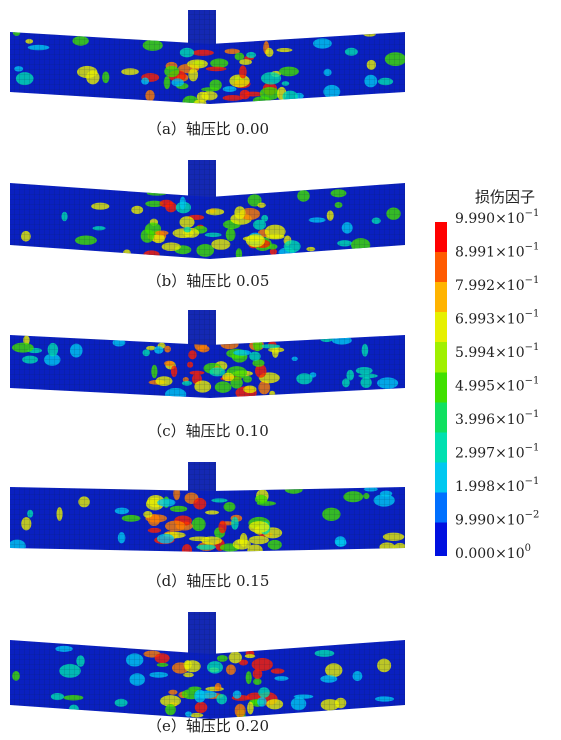 The image size is (561, 740). What do you see at coordinates (208, 581) in the screenshot?
I see `caption: （d）轴压比 0.15` at bounding box center [208, 581].